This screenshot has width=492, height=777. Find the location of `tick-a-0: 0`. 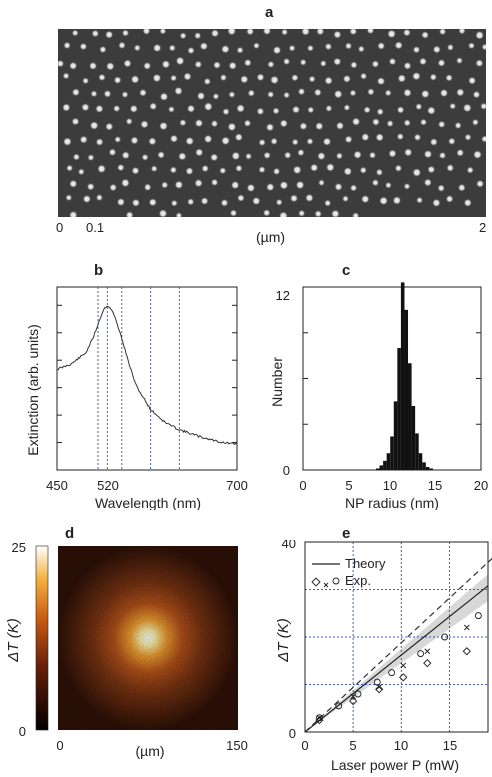

tick-a-0: 0 is located at coordinates (60, 227).